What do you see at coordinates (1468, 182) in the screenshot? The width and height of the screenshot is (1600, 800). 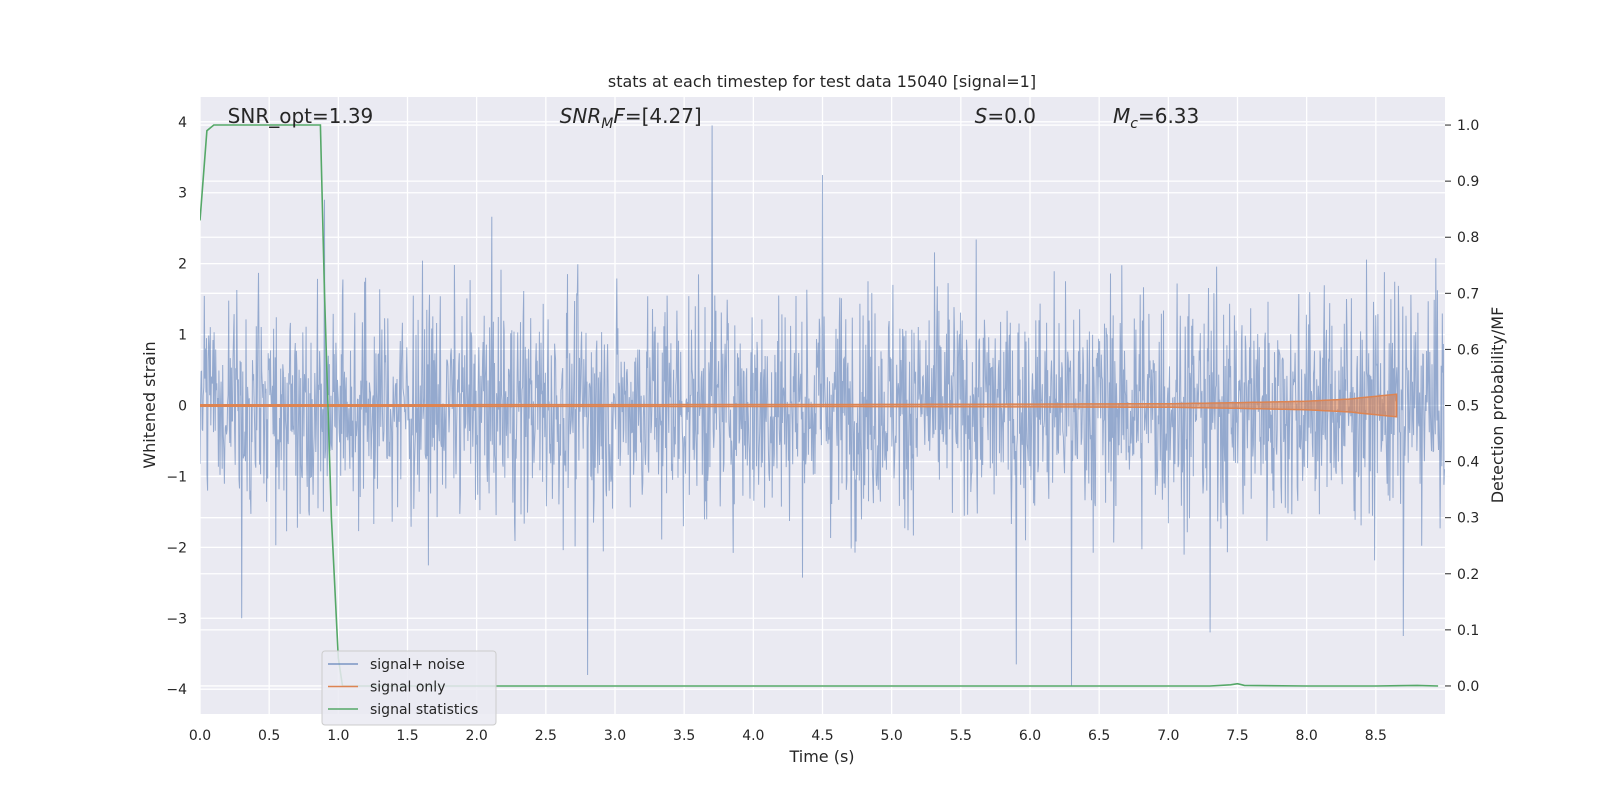 I see `y-right-tick-label: 0.9` at bounding box center [1468, 182].